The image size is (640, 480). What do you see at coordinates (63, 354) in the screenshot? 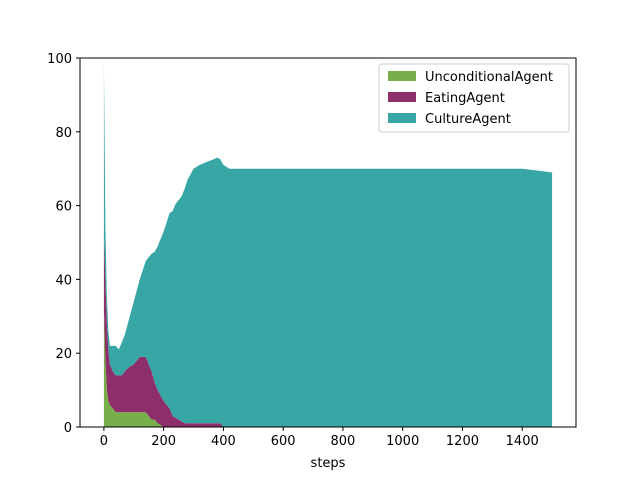
I see `y-tick-label: 20` at bounding box center [63, 354].